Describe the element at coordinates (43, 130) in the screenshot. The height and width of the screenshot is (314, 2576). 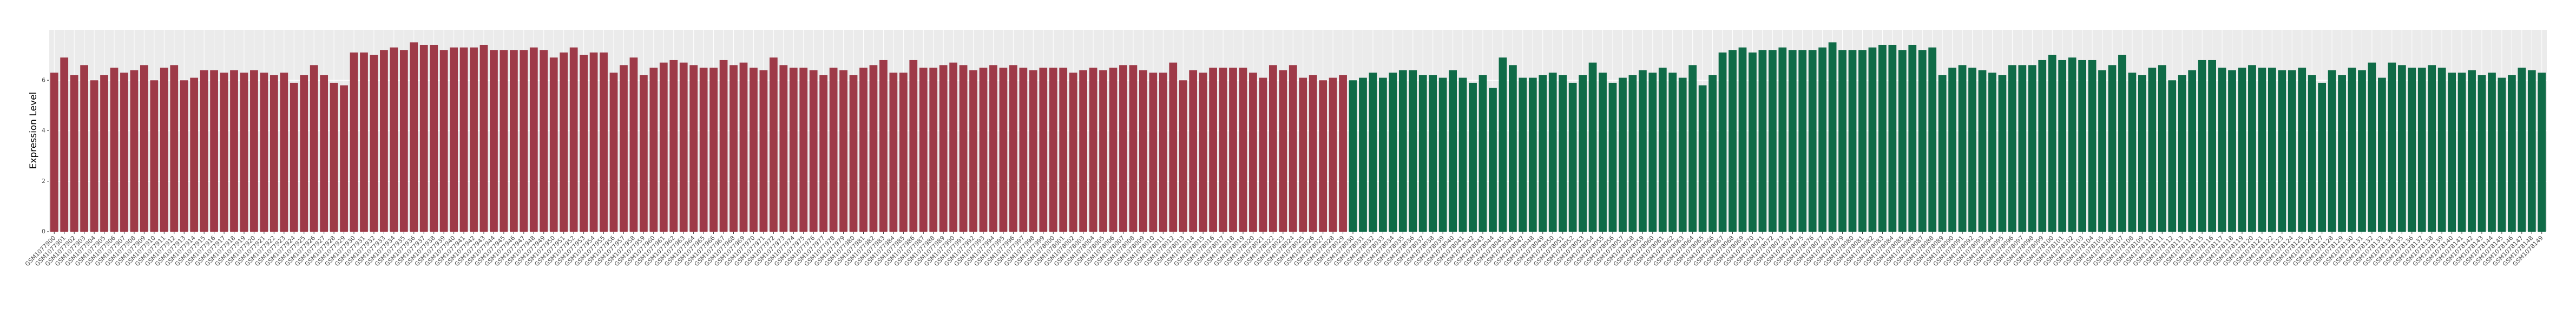
I see `y-tick-label: 4` at that location.